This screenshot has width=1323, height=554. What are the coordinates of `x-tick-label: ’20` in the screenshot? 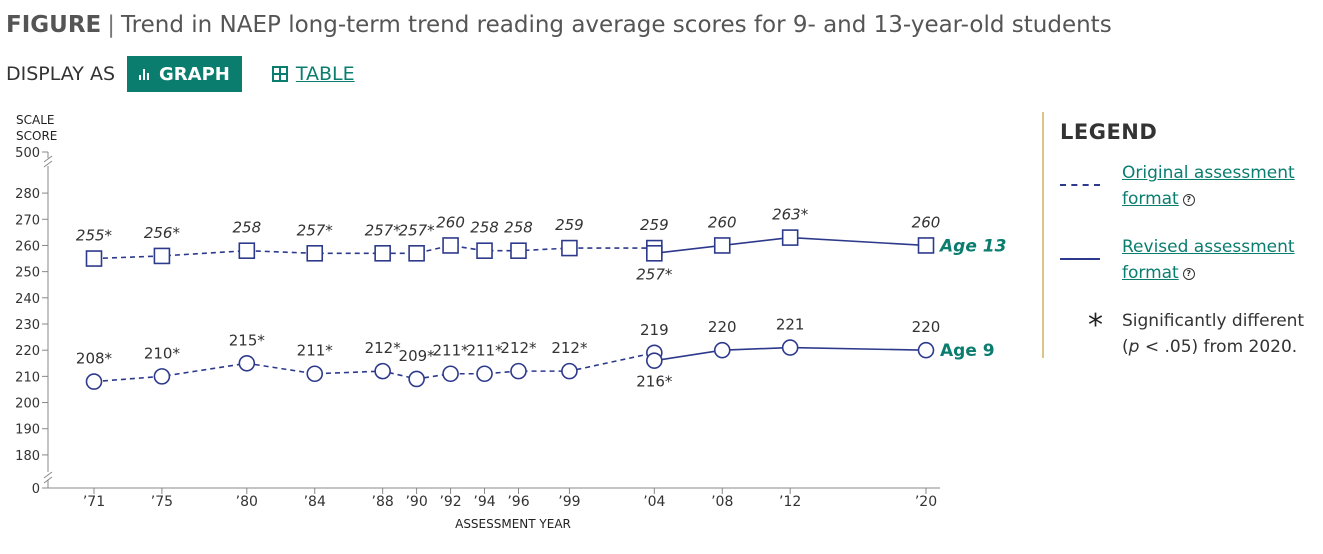 It's located at (926, 502).